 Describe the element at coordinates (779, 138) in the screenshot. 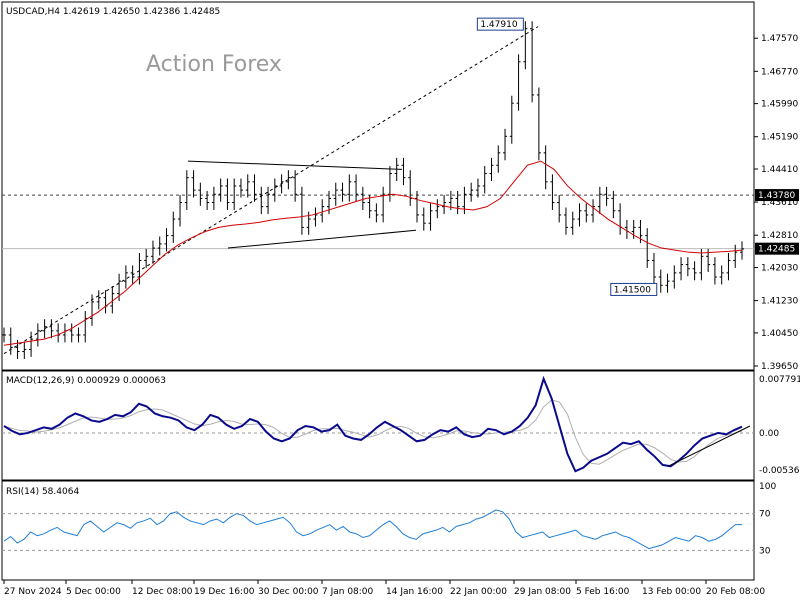

I see `price-axis-label: 1.45190` at that location.